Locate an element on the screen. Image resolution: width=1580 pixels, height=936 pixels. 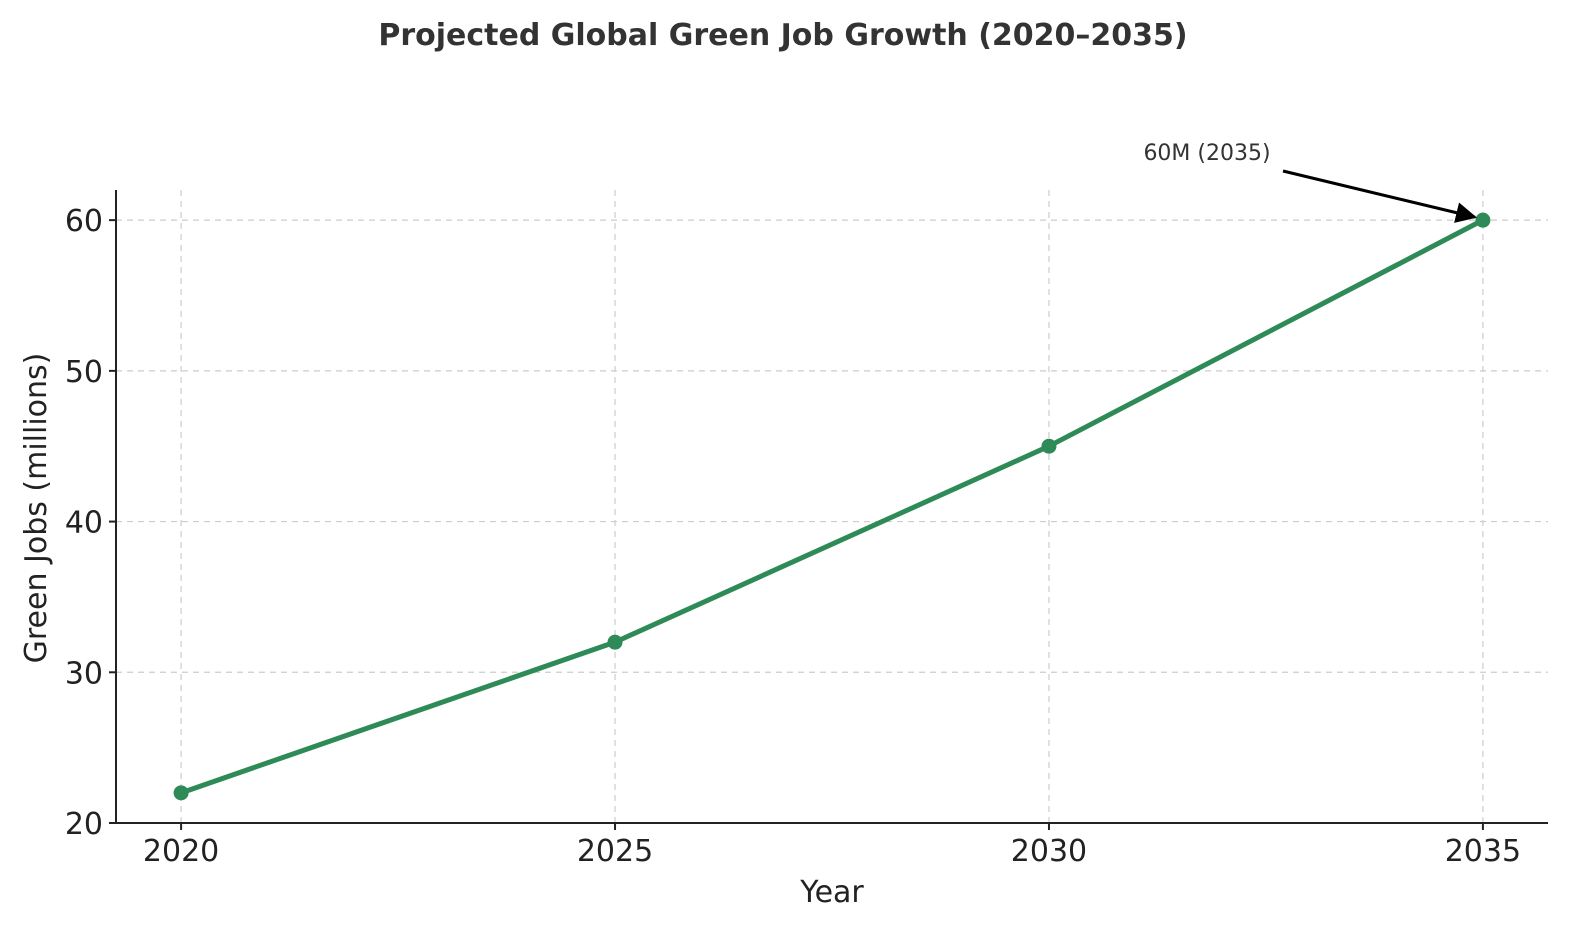
data-point-2035 is located at coordinates (1483, 220).